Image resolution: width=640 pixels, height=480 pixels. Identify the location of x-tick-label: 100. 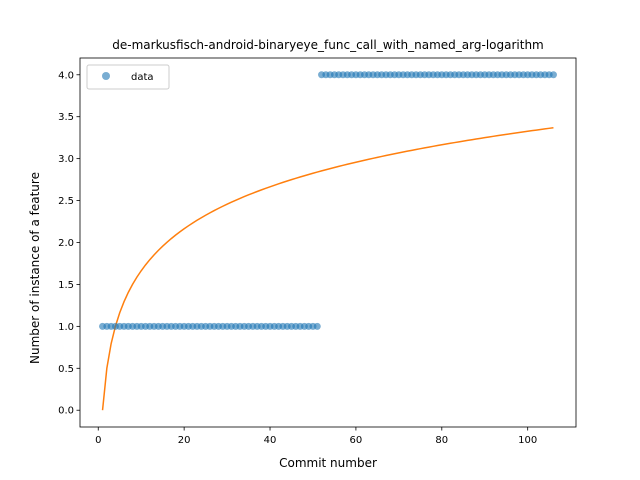
(527, 440).